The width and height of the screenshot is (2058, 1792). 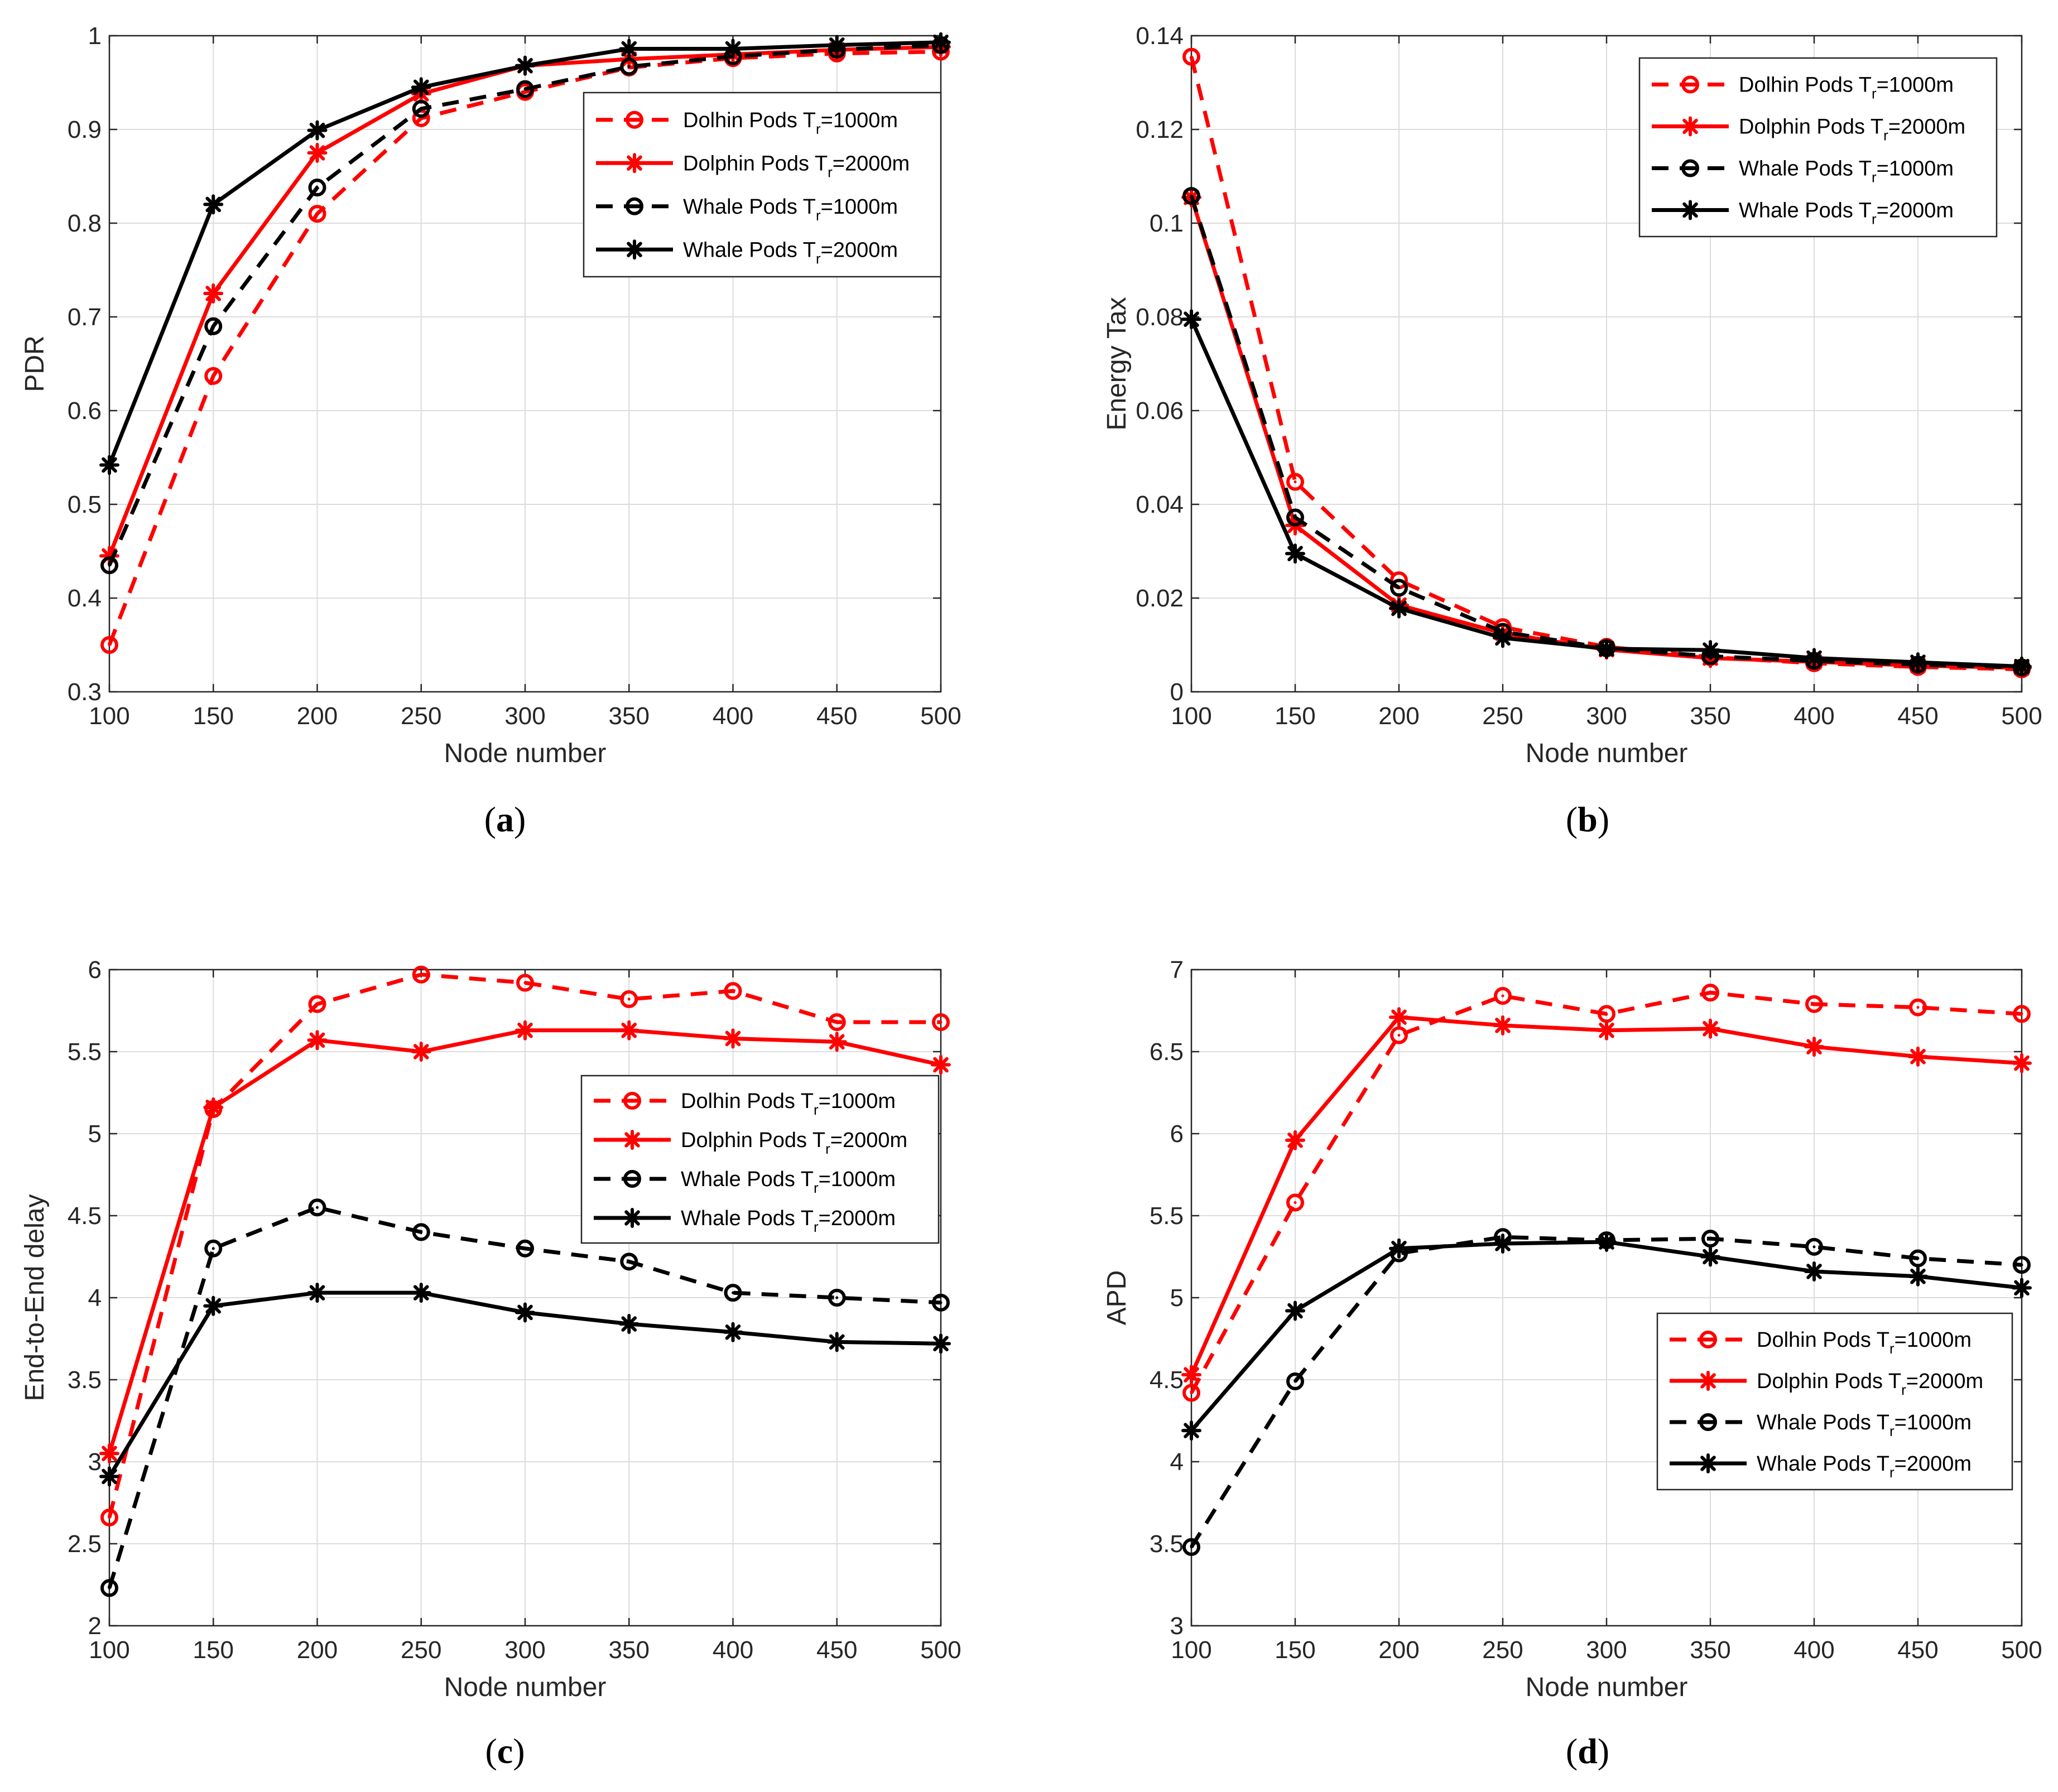 I want to click on panel-caption: (b), so click(x=1587, y=819).